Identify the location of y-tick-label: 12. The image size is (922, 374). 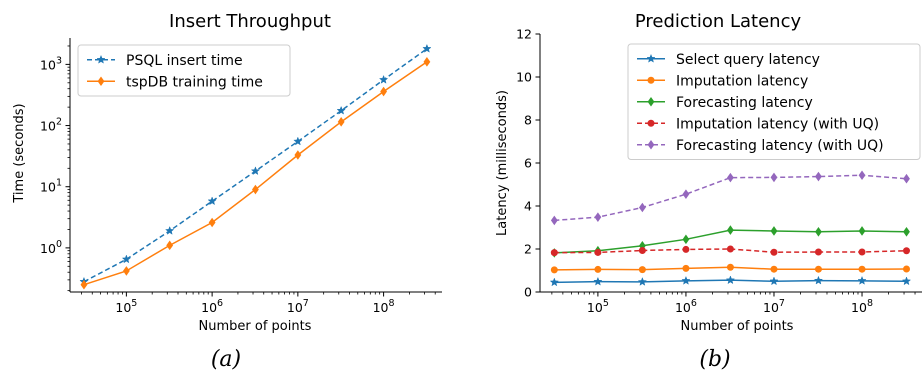
(524, 34).